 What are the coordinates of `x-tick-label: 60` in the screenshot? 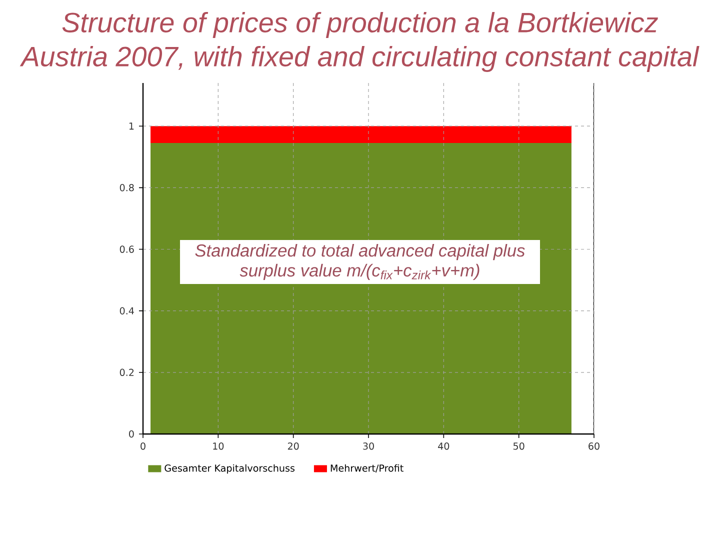 It's located at (594, 446).